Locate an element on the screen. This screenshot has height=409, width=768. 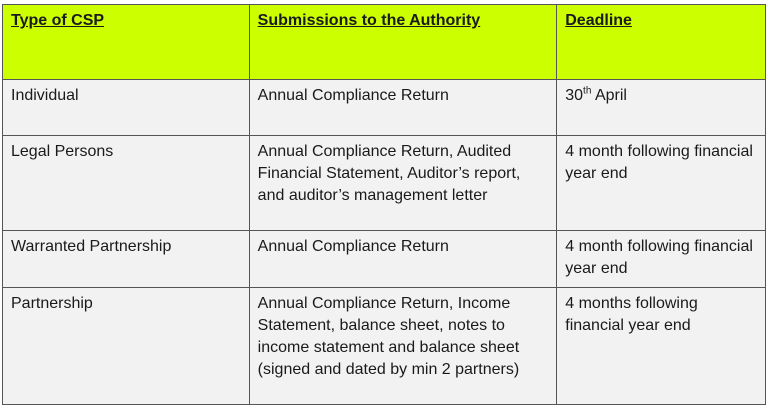
cell-deadline: 4 months following financial year end is located at coordinates (661, 346).